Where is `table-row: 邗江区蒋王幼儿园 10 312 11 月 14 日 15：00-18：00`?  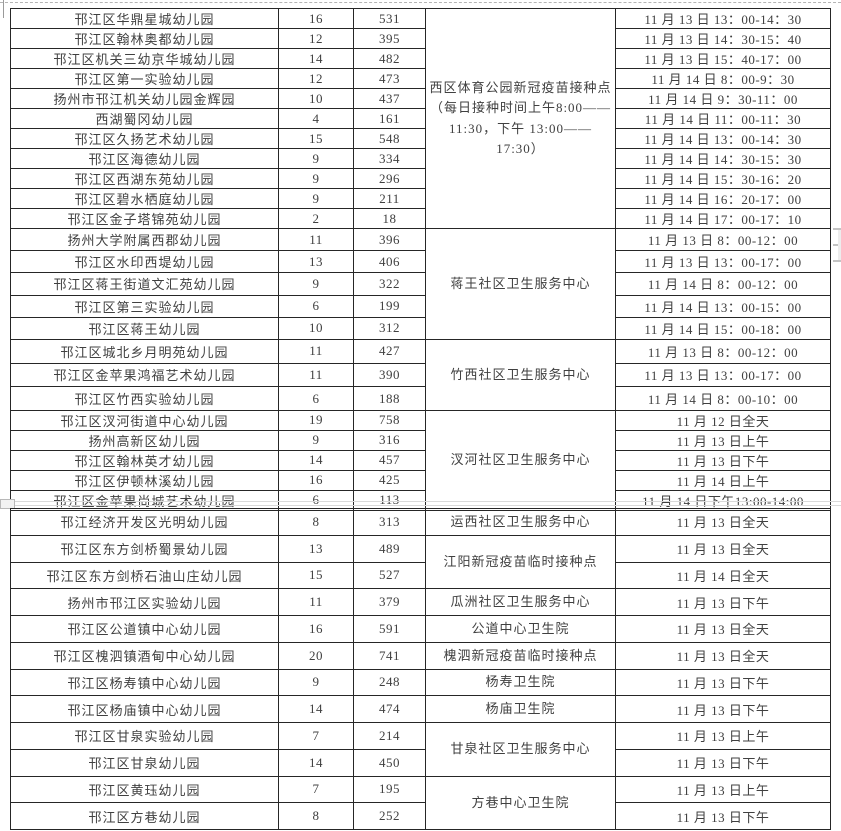
table-row: 邗江区蒋王幼儿园 10 312 11 月 14 日 15：00-18：00 is located at coordinates (420, 328).